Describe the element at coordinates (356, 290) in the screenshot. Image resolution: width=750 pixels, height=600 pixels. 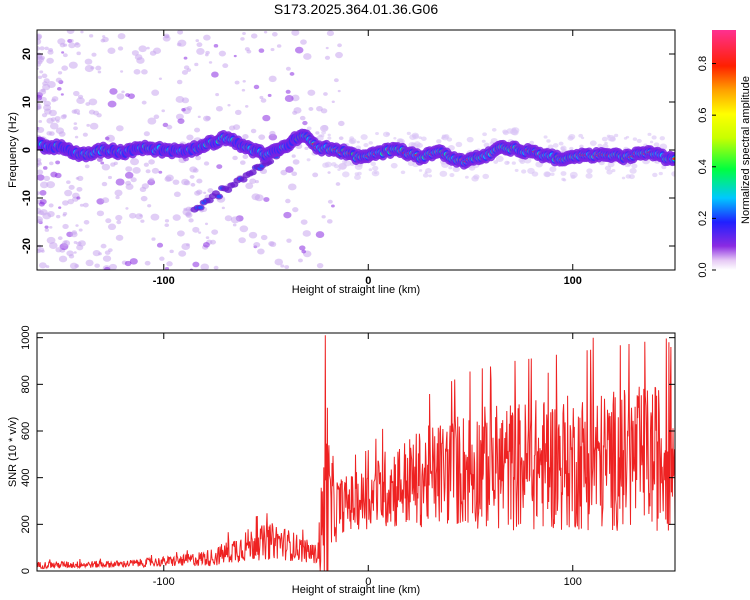
I see `spectrogram-x-label: Height of straight line (km)` at that location.